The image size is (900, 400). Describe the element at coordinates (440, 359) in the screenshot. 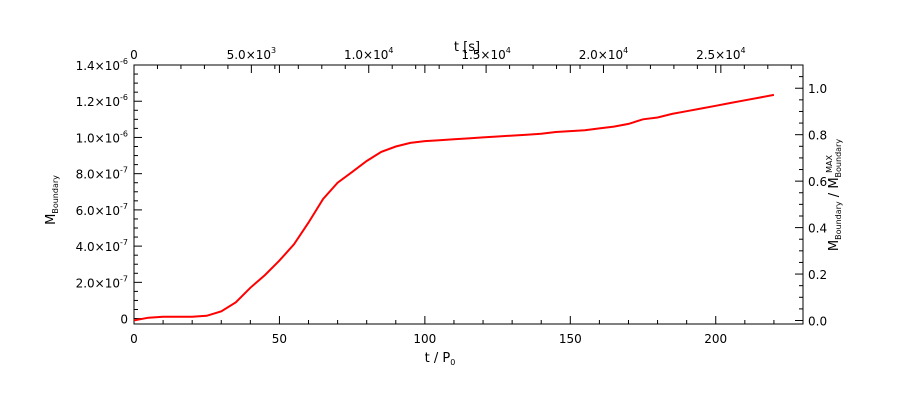

I see `x-axis-title: t / P0` at that location.